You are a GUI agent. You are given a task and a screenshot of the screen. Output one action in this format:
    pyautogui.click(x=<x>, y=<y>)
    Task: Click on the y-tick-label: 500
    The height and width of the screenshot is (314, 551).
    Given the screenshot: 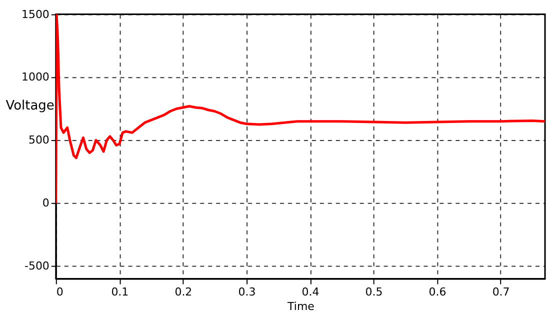 What is the action you would take?
    pyautogui.click(x=39, y=140)
    